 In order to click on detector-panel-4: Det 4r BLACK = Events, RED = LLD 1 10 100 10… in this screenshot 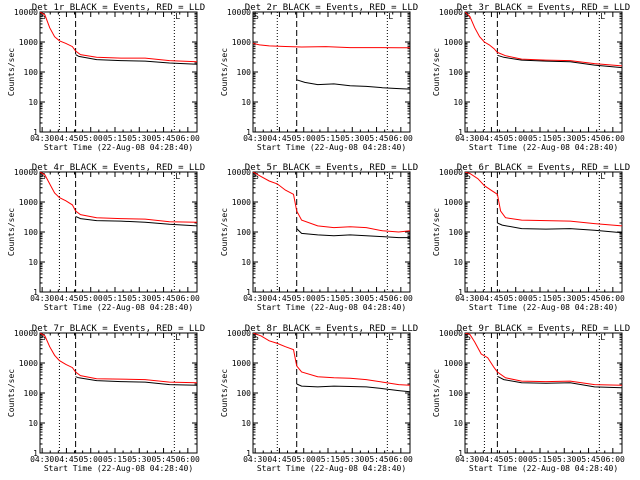, I will do `click(106, 237)`.